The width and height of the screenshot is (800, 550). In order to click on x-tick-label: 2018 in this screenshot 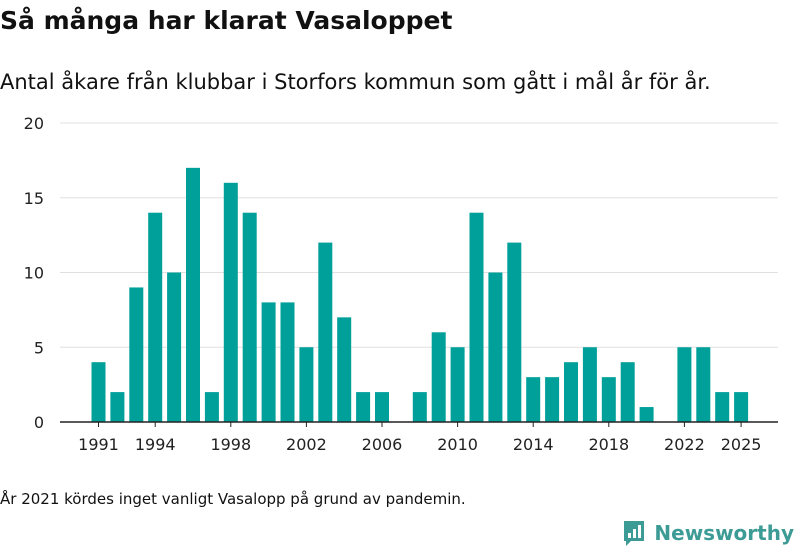, I will do `click(608, 444)`.